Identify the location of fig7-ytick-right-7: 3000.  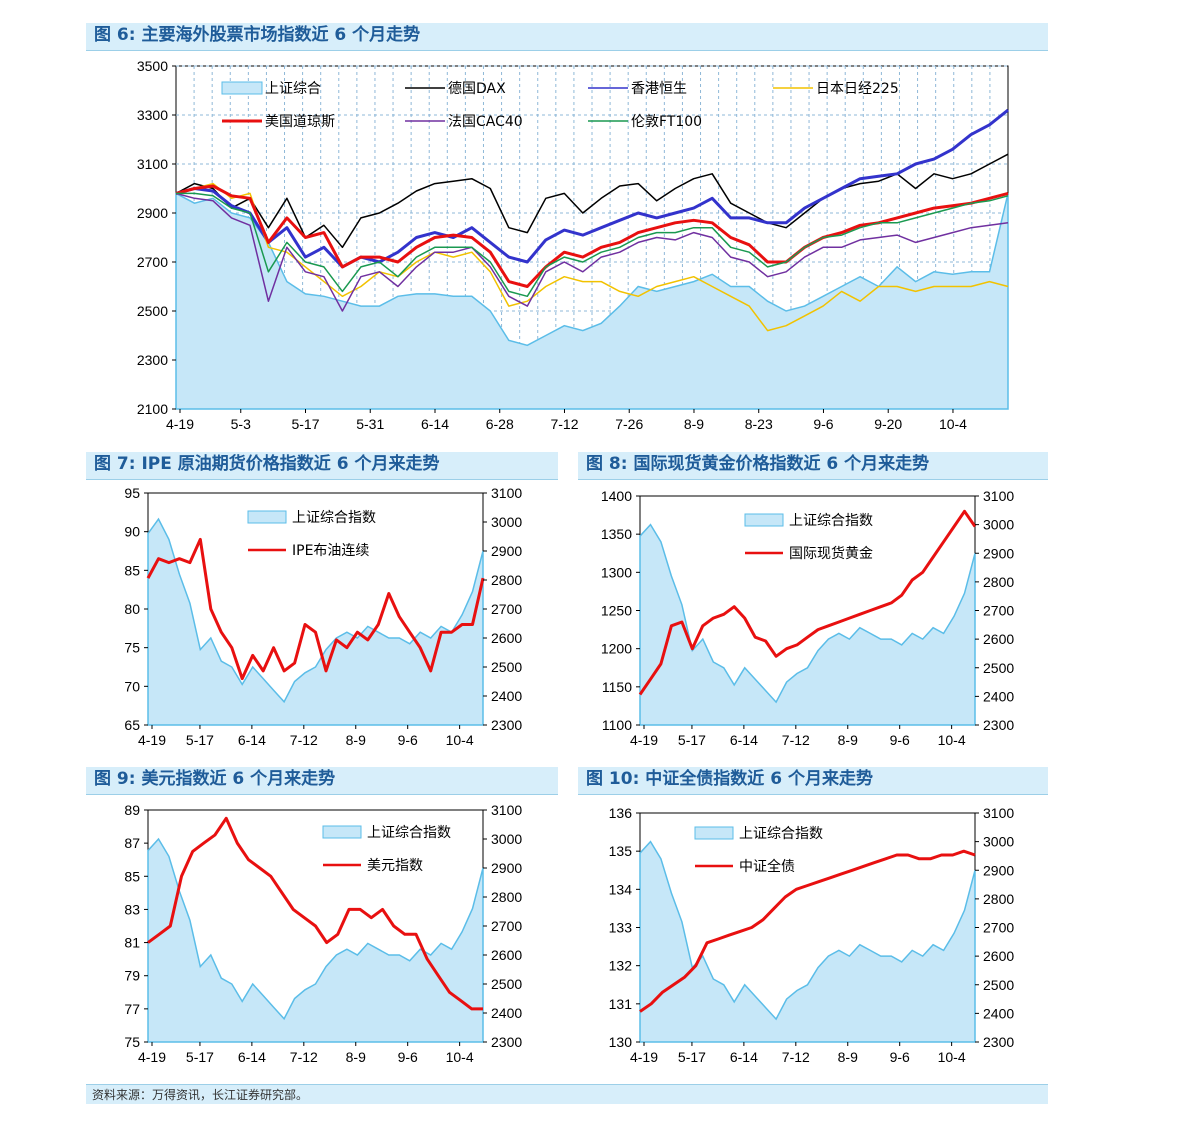
(506, 522).